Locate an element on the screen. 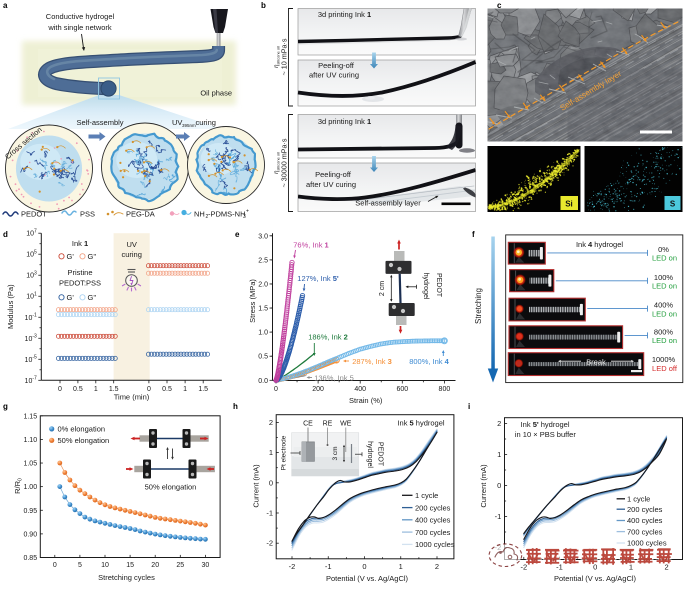  svg-text: b is located at coordinates (263, 5).